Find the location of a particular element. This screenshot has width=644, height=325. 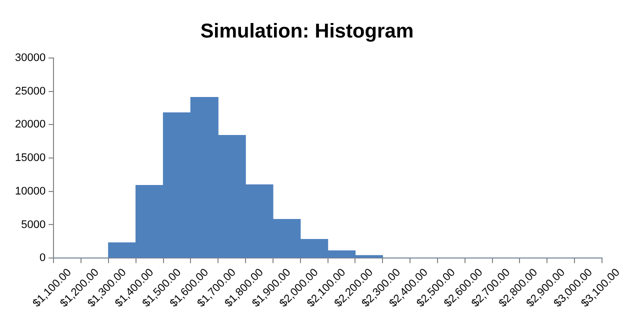

y-tick-label: 5000 is located at coordinates (33, 224).